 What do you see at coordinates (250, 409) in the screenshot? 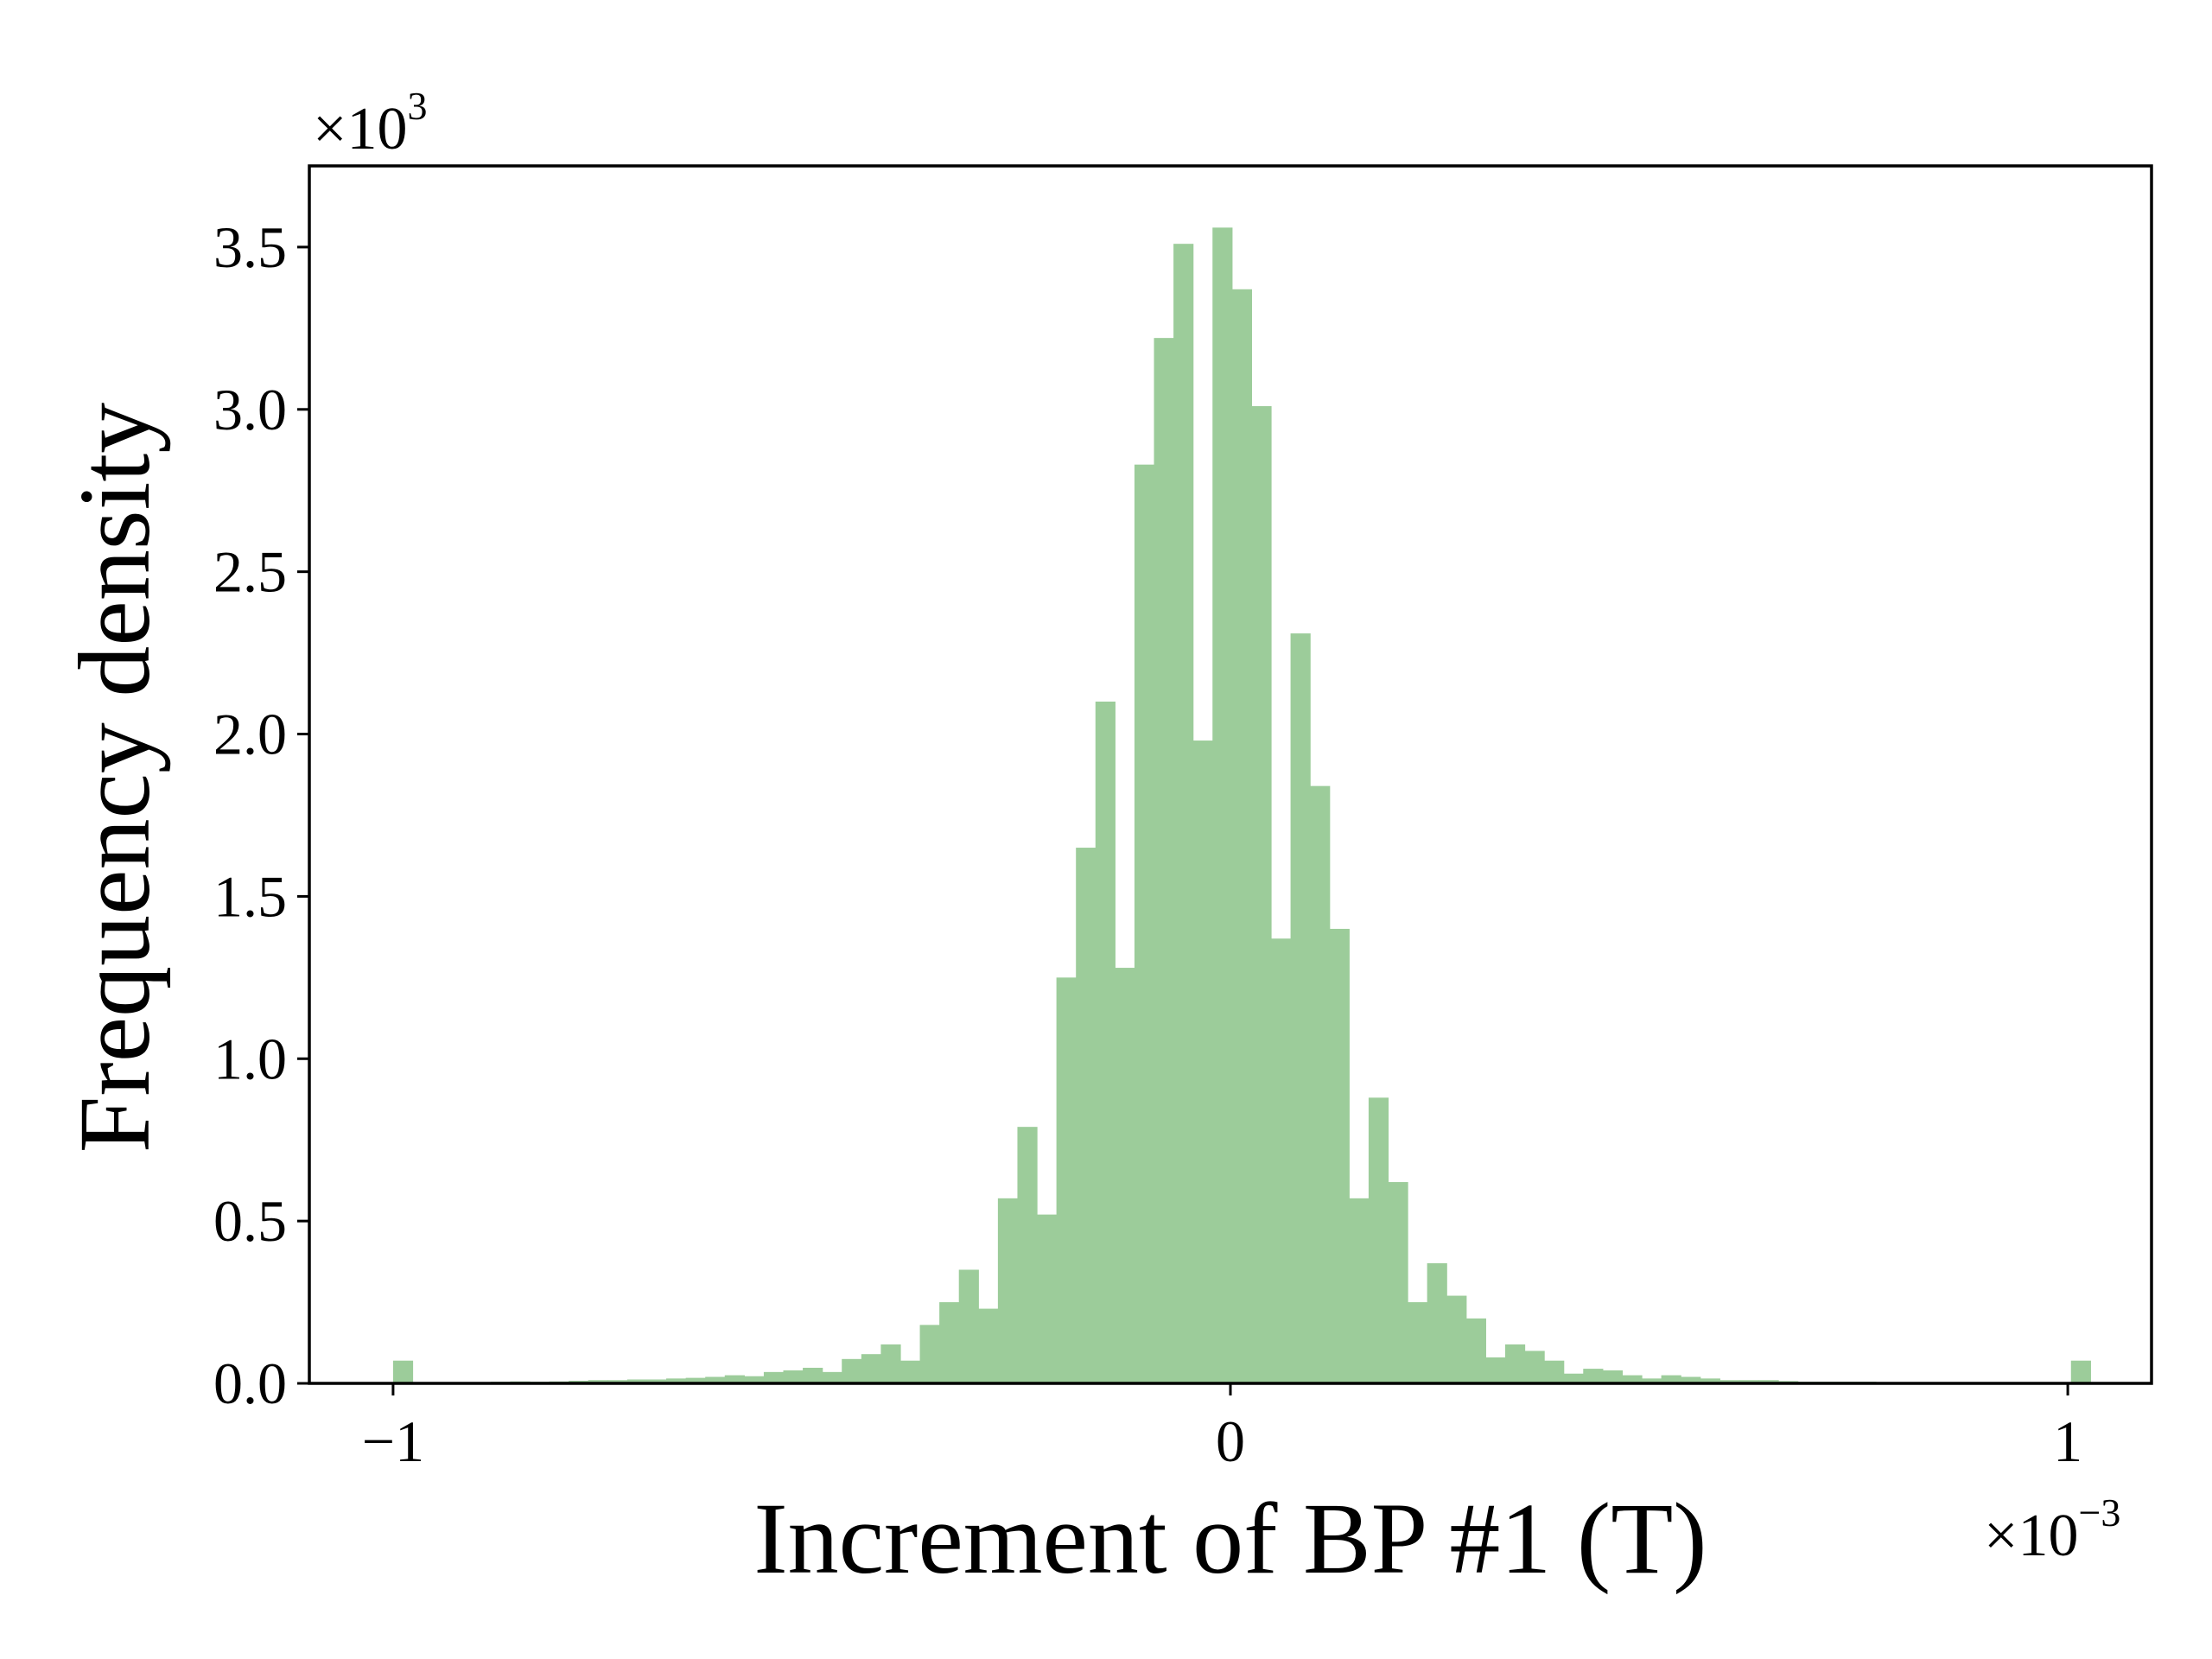
I see `y-tick-label: 3.0` at bounding box center [250, 409].